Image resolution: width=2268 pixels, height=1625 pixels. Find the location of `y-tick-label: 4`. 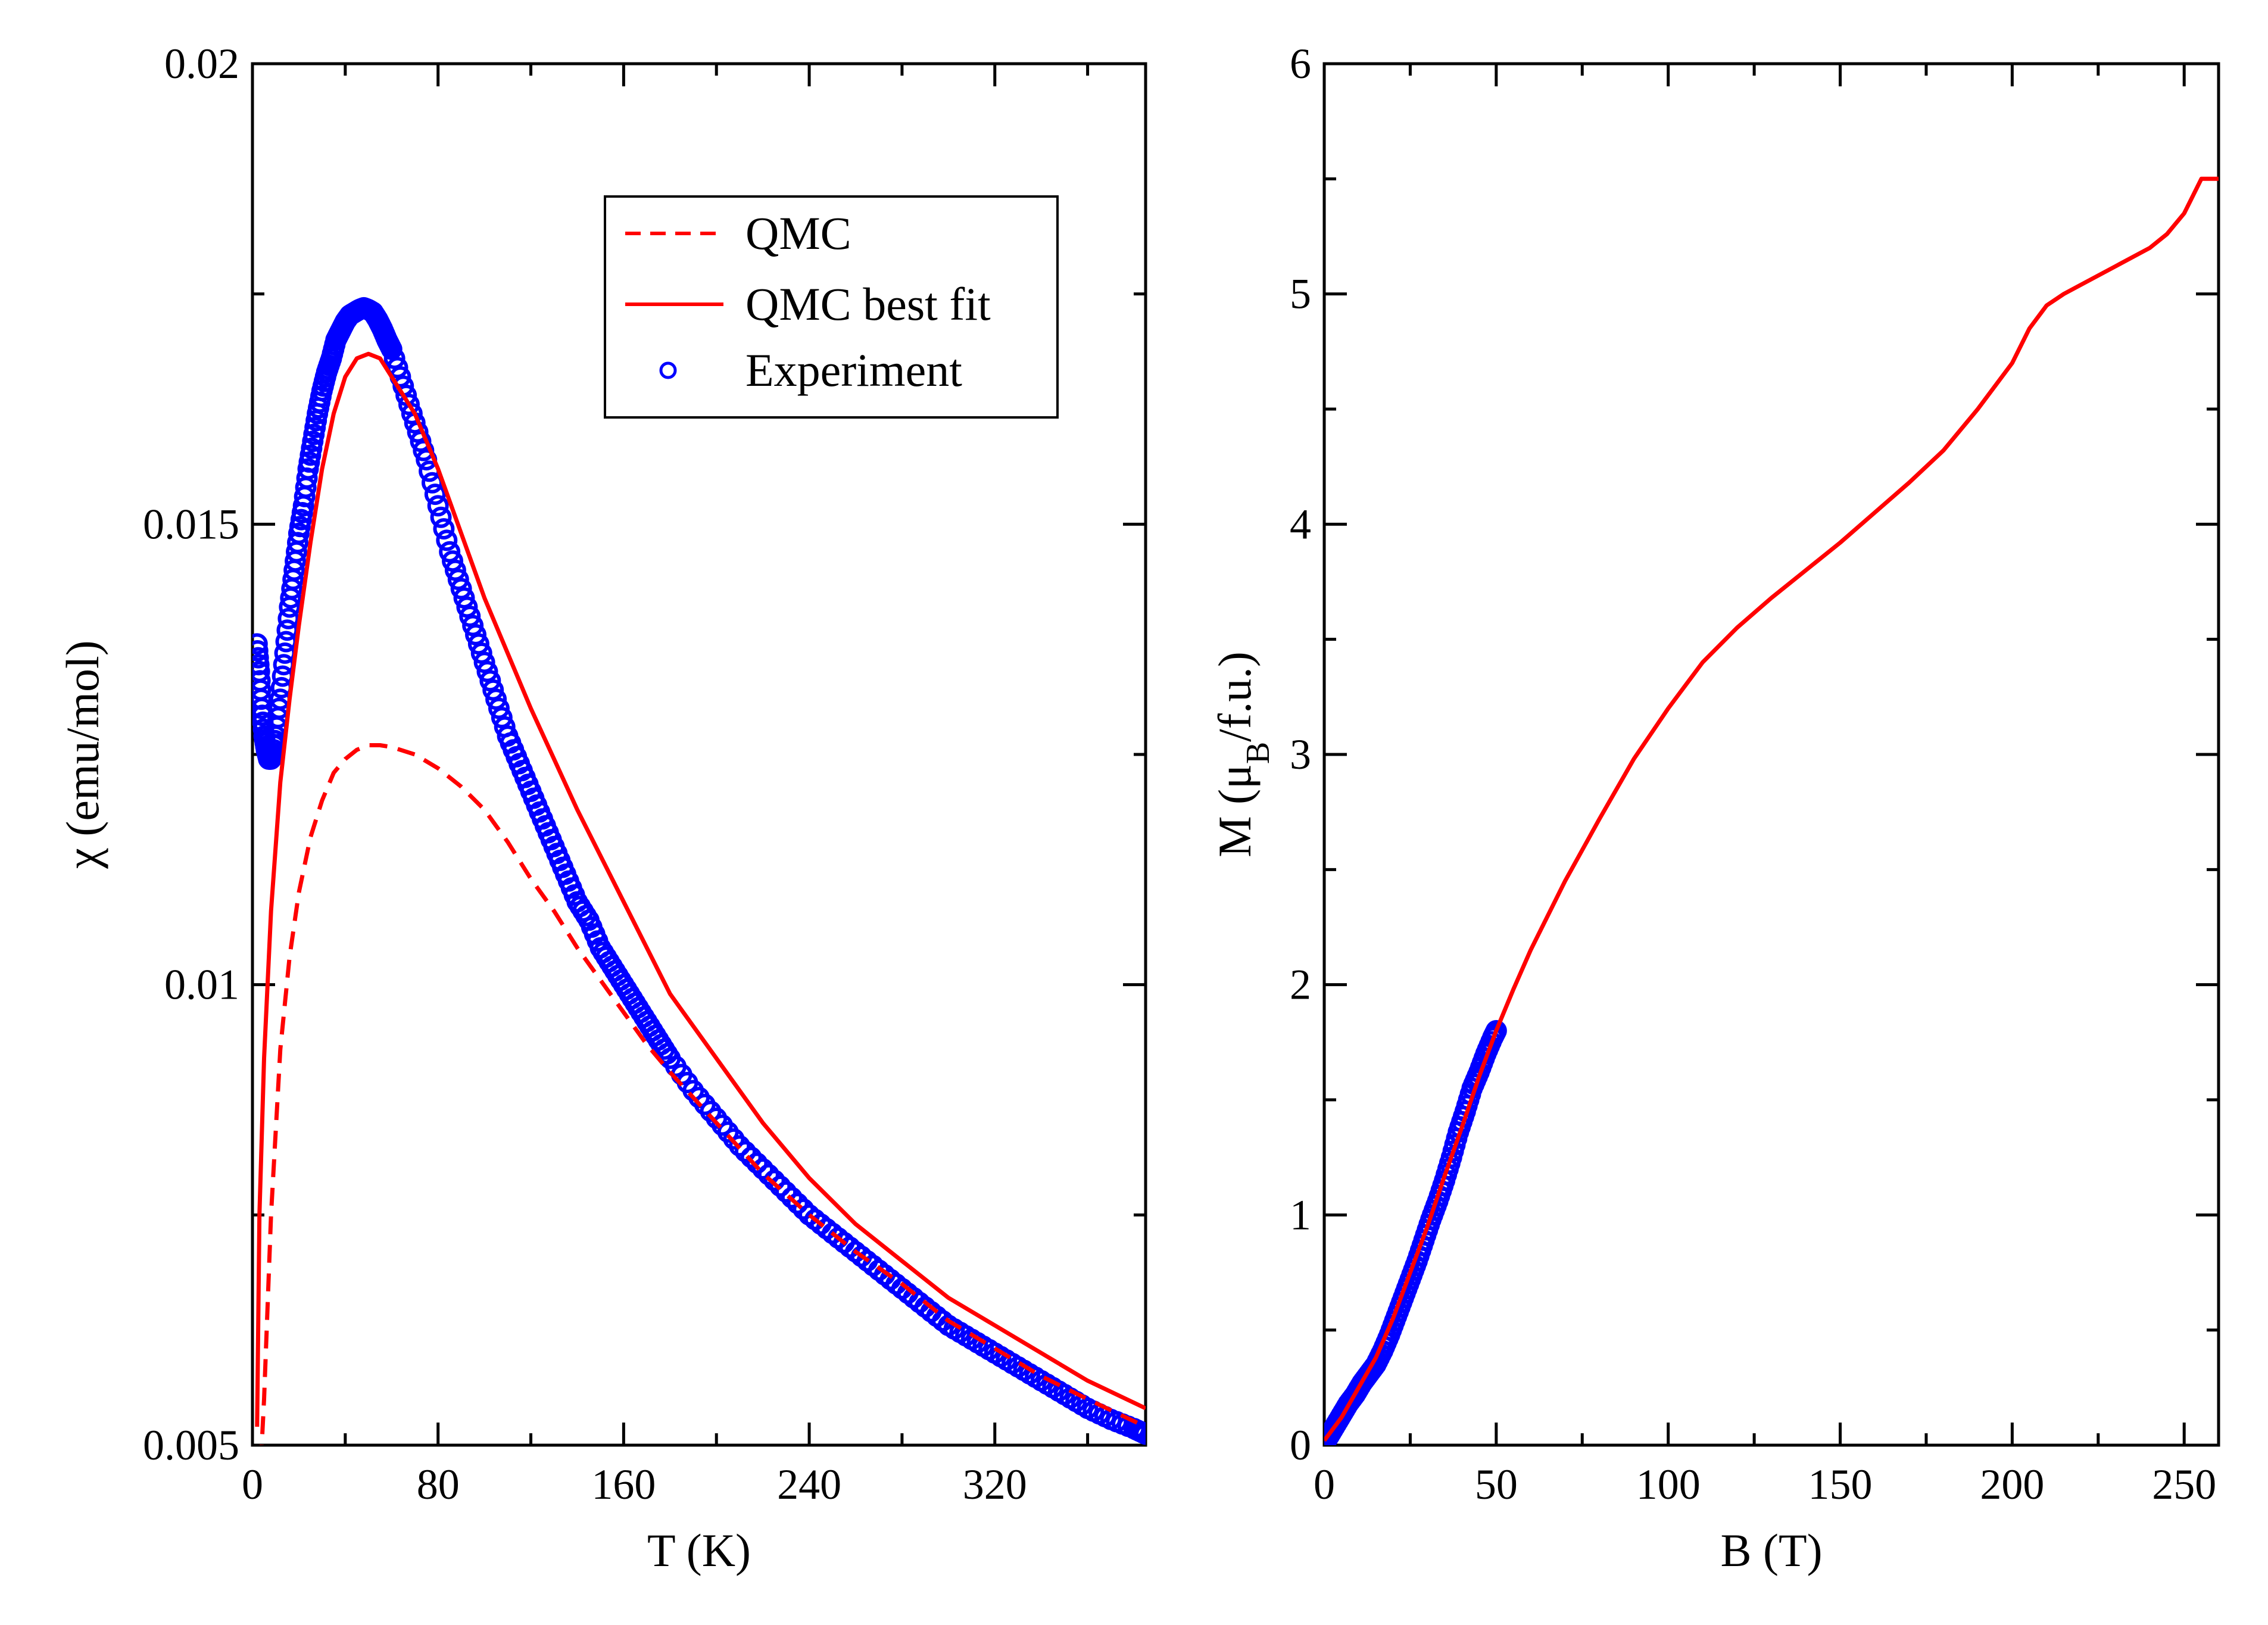

y-tick-label: 4 is located at coordinates (1300, 524).